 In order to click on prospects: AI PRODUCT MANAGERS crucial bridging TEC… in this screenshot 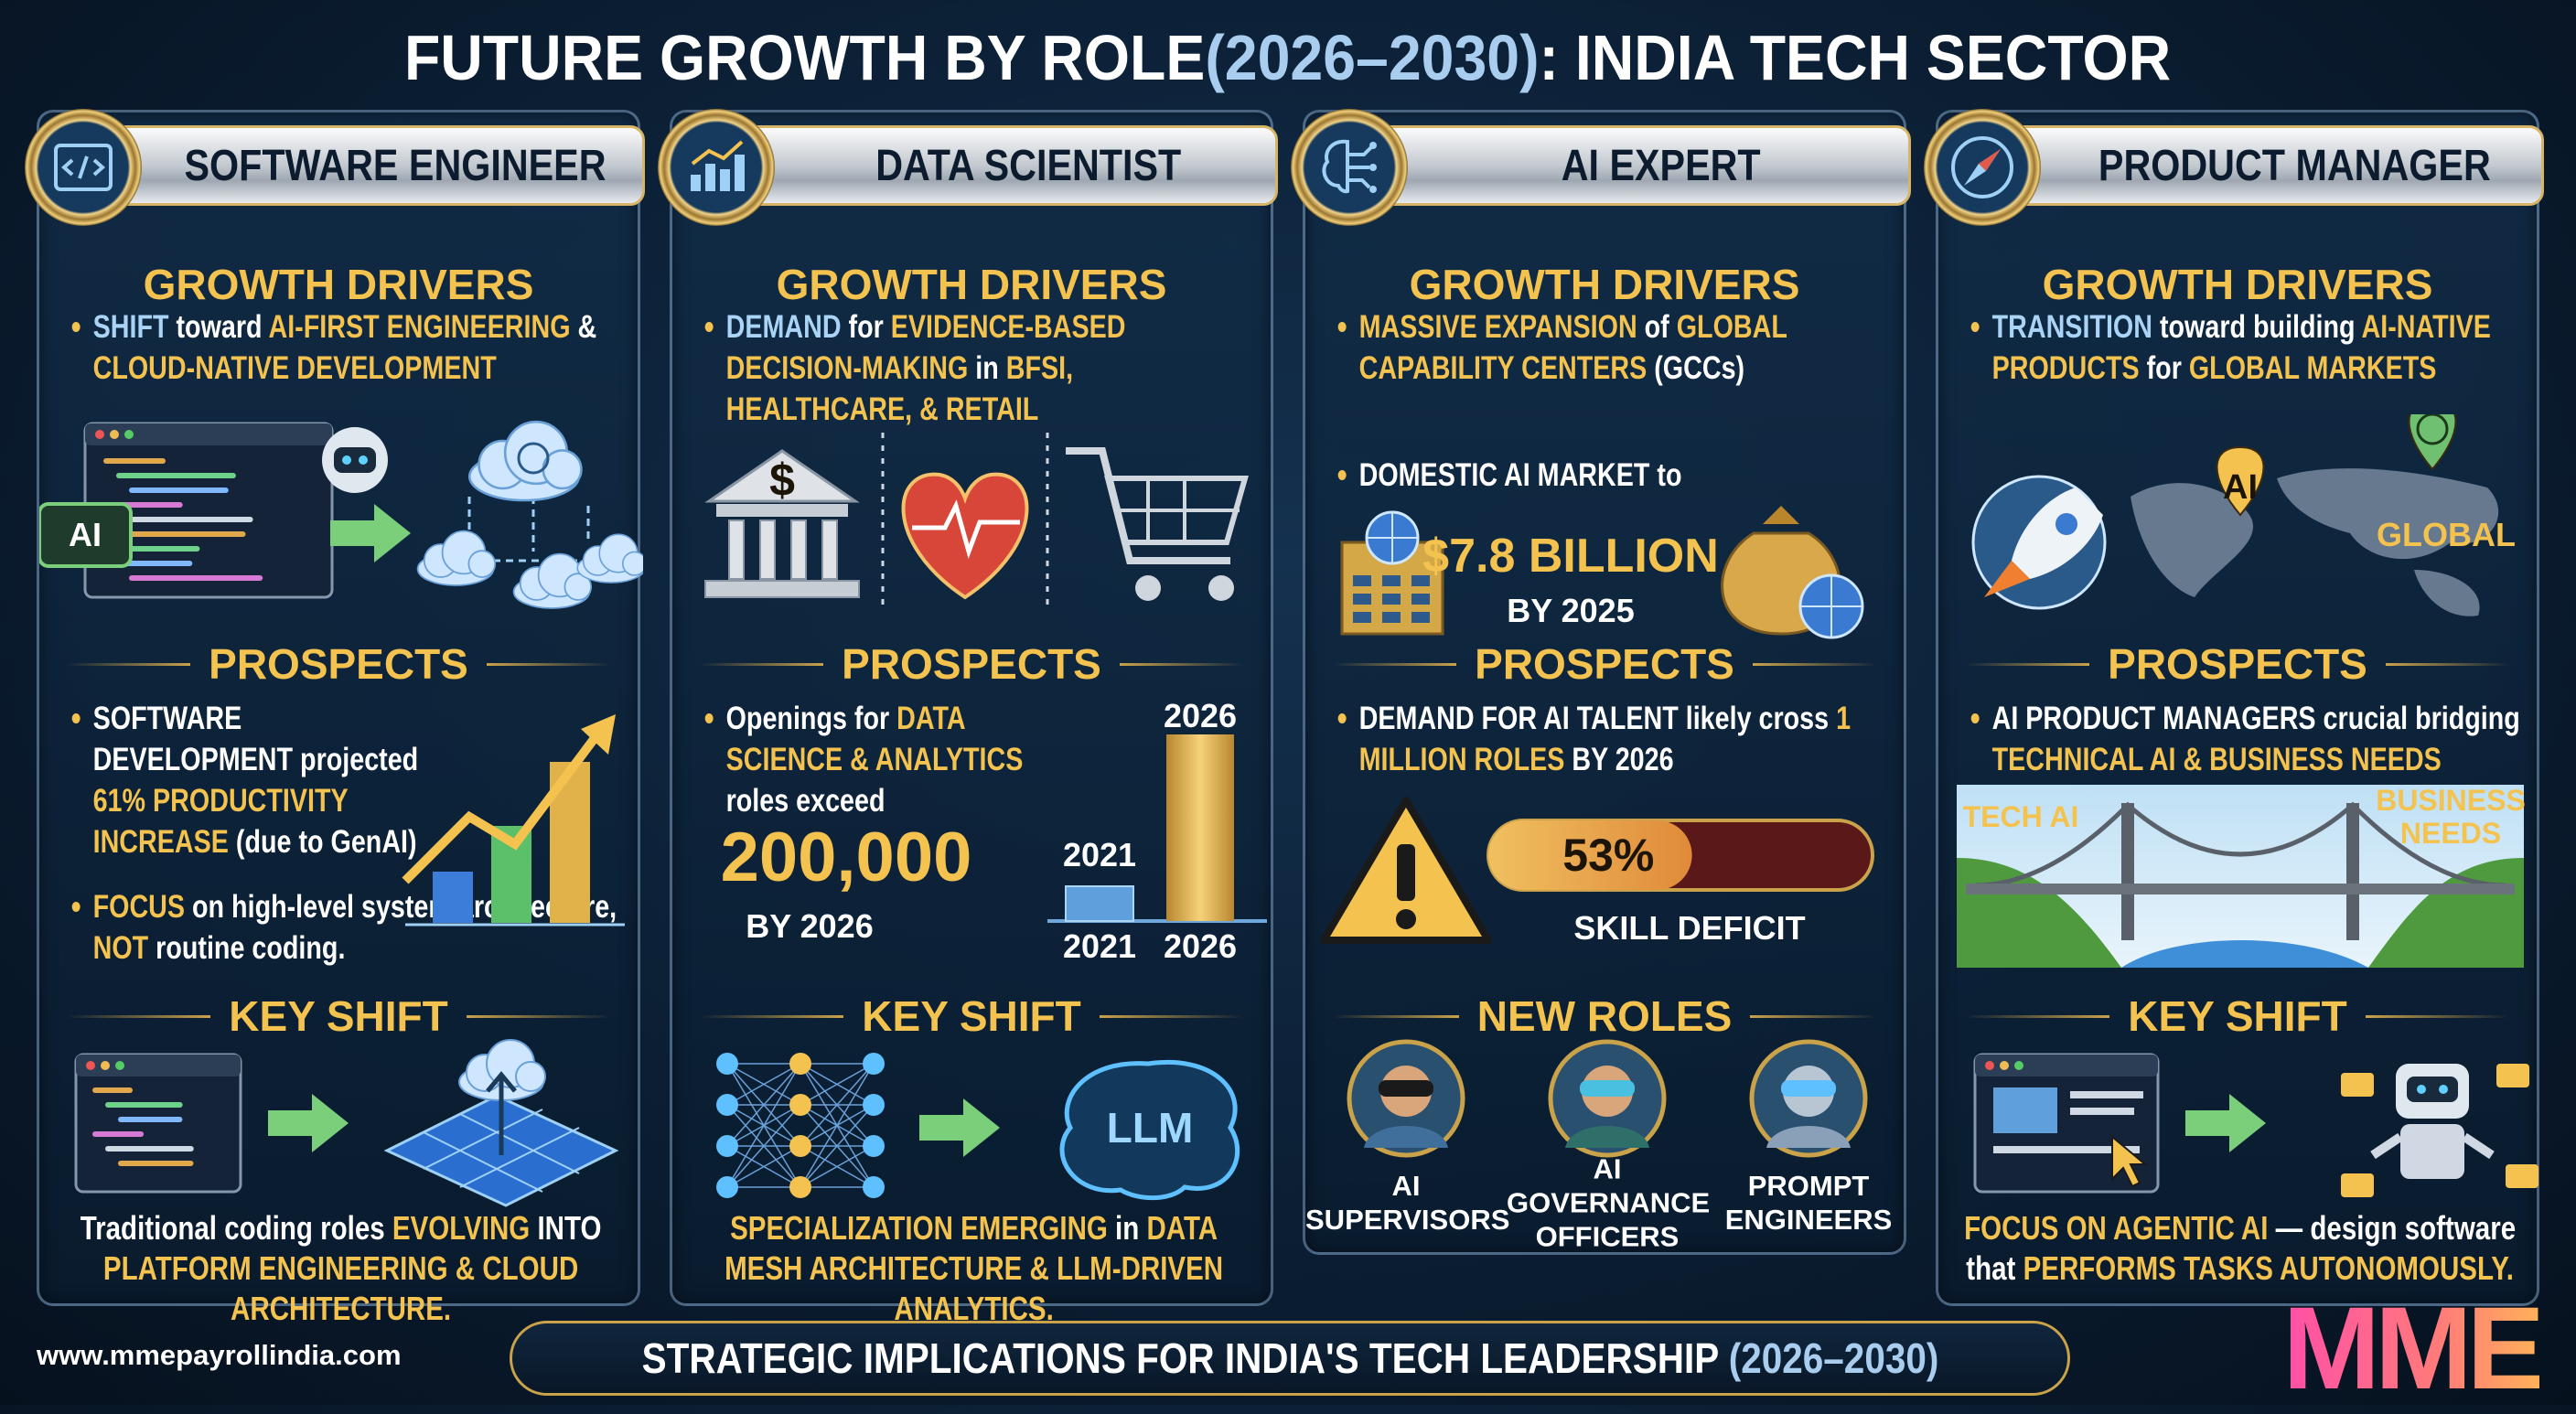, I will do `click(2246, 739)`.